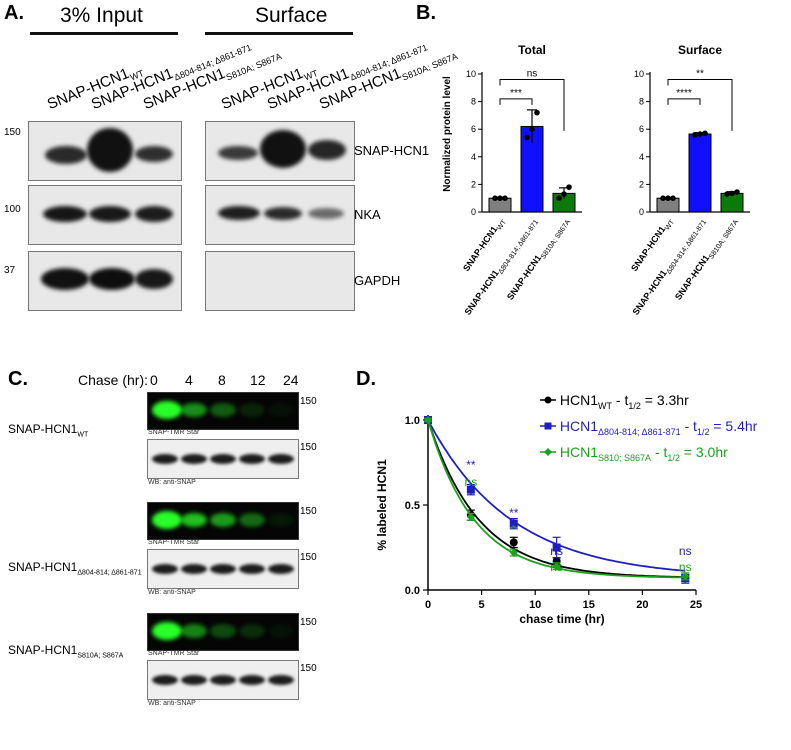 Image resolution: width=791 pixels, height=750 pixels. I want to click on y-tick-label: 0.5, so click(412, 506).